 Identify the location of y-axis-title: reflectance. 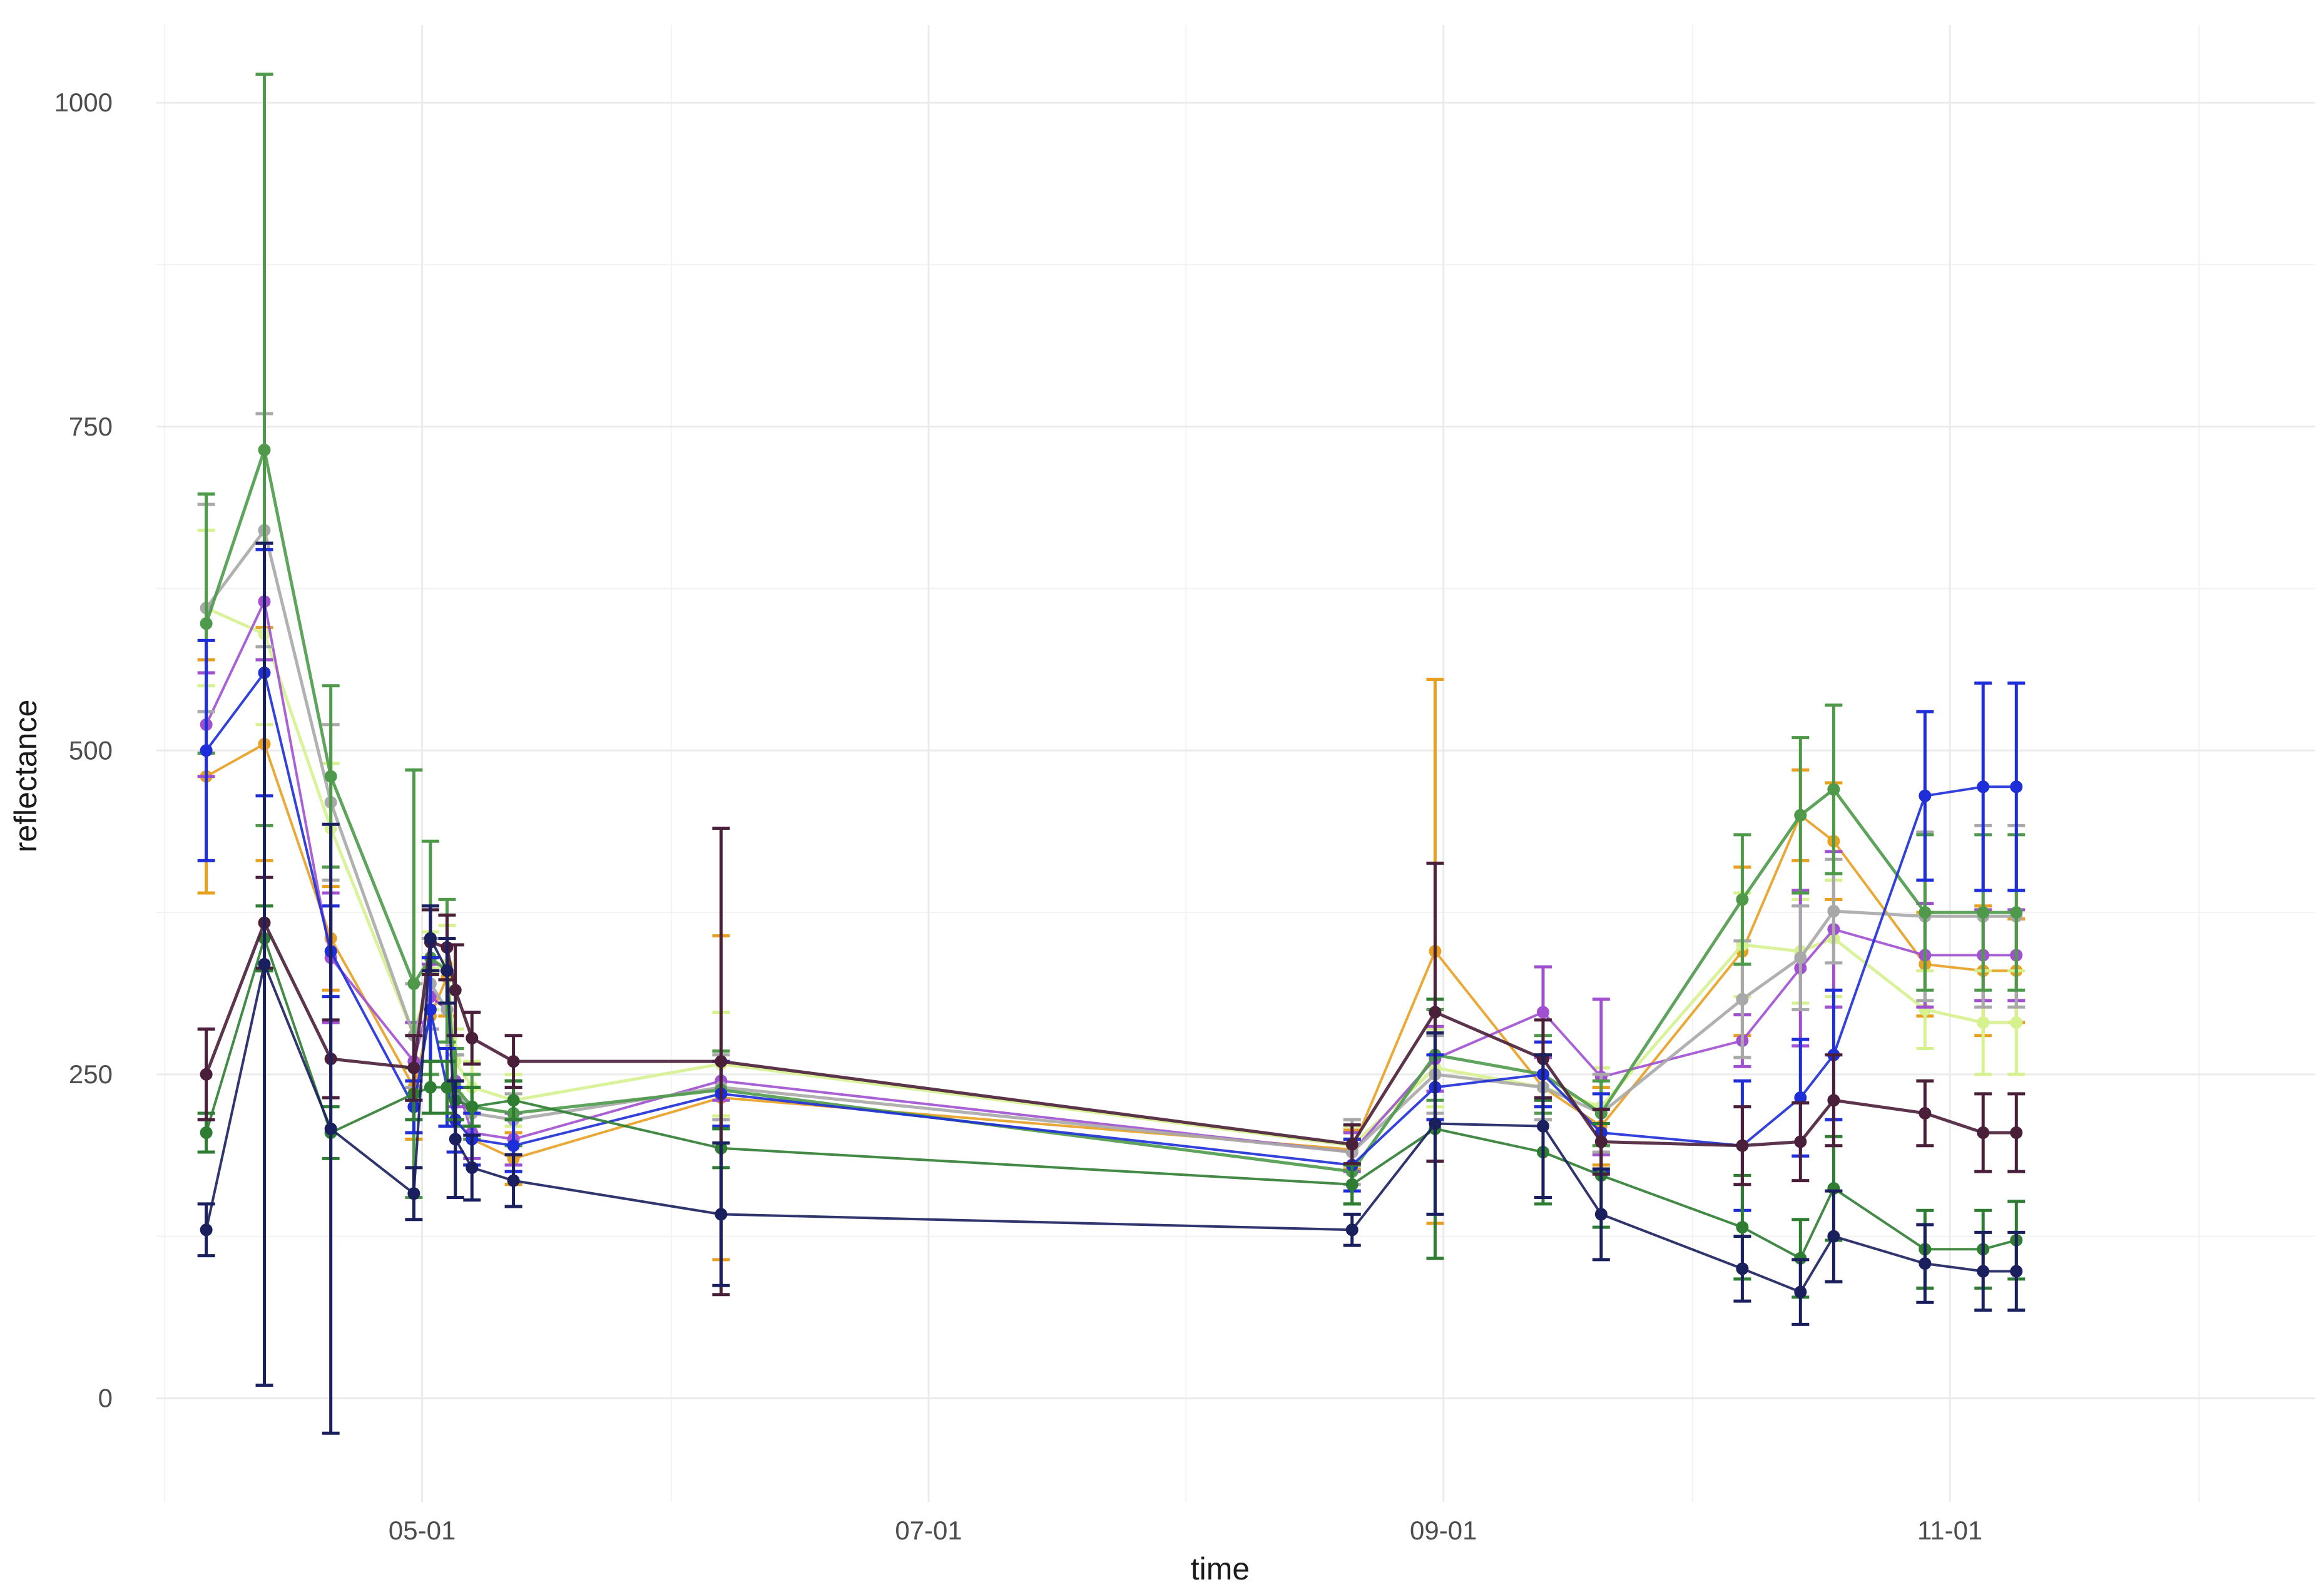
(25, 776).